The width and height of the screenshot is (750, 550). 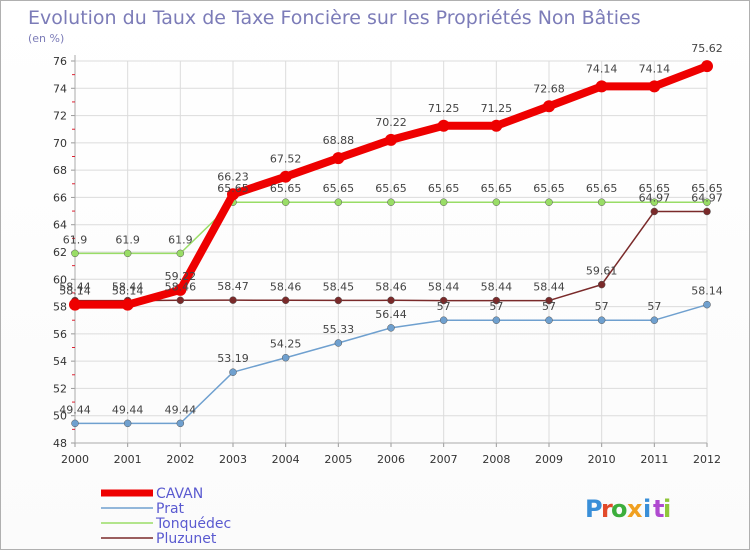 I want to click on data-label: 66.23, so click(x=233, y=176).